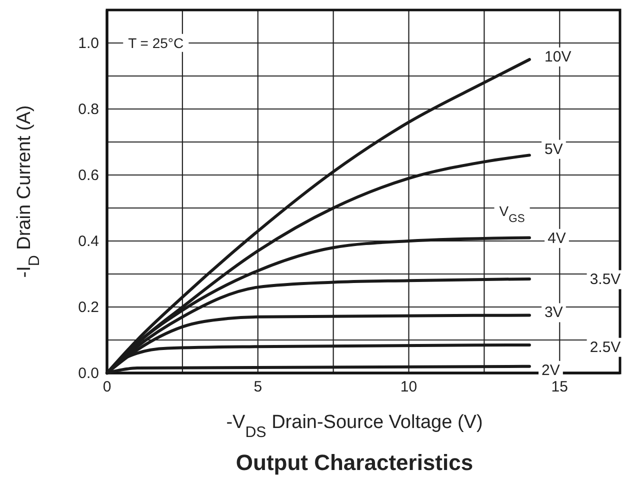 The image size is (626, 481). What do you see at coordinates (88, 109) in the screenshot?
I see `y-tick-label: 0.8` at bounding box center [88, 109].